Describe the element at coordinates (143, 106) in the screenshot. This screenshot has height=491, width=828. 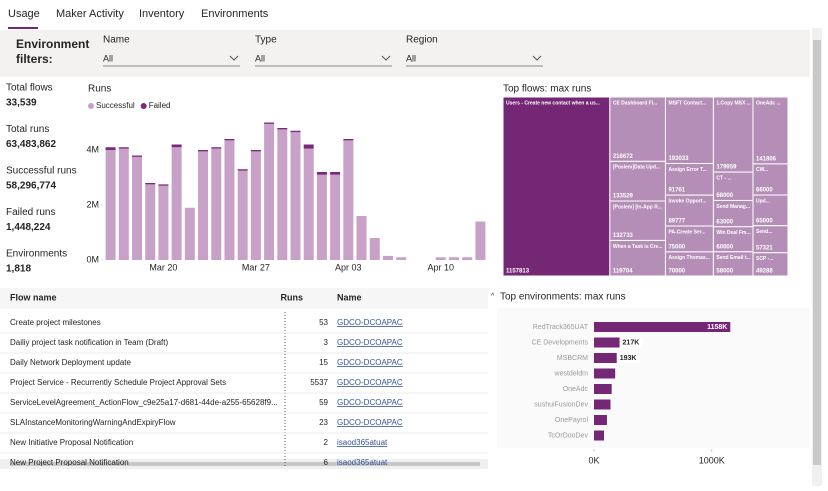
I see `legend-dot` at that location.